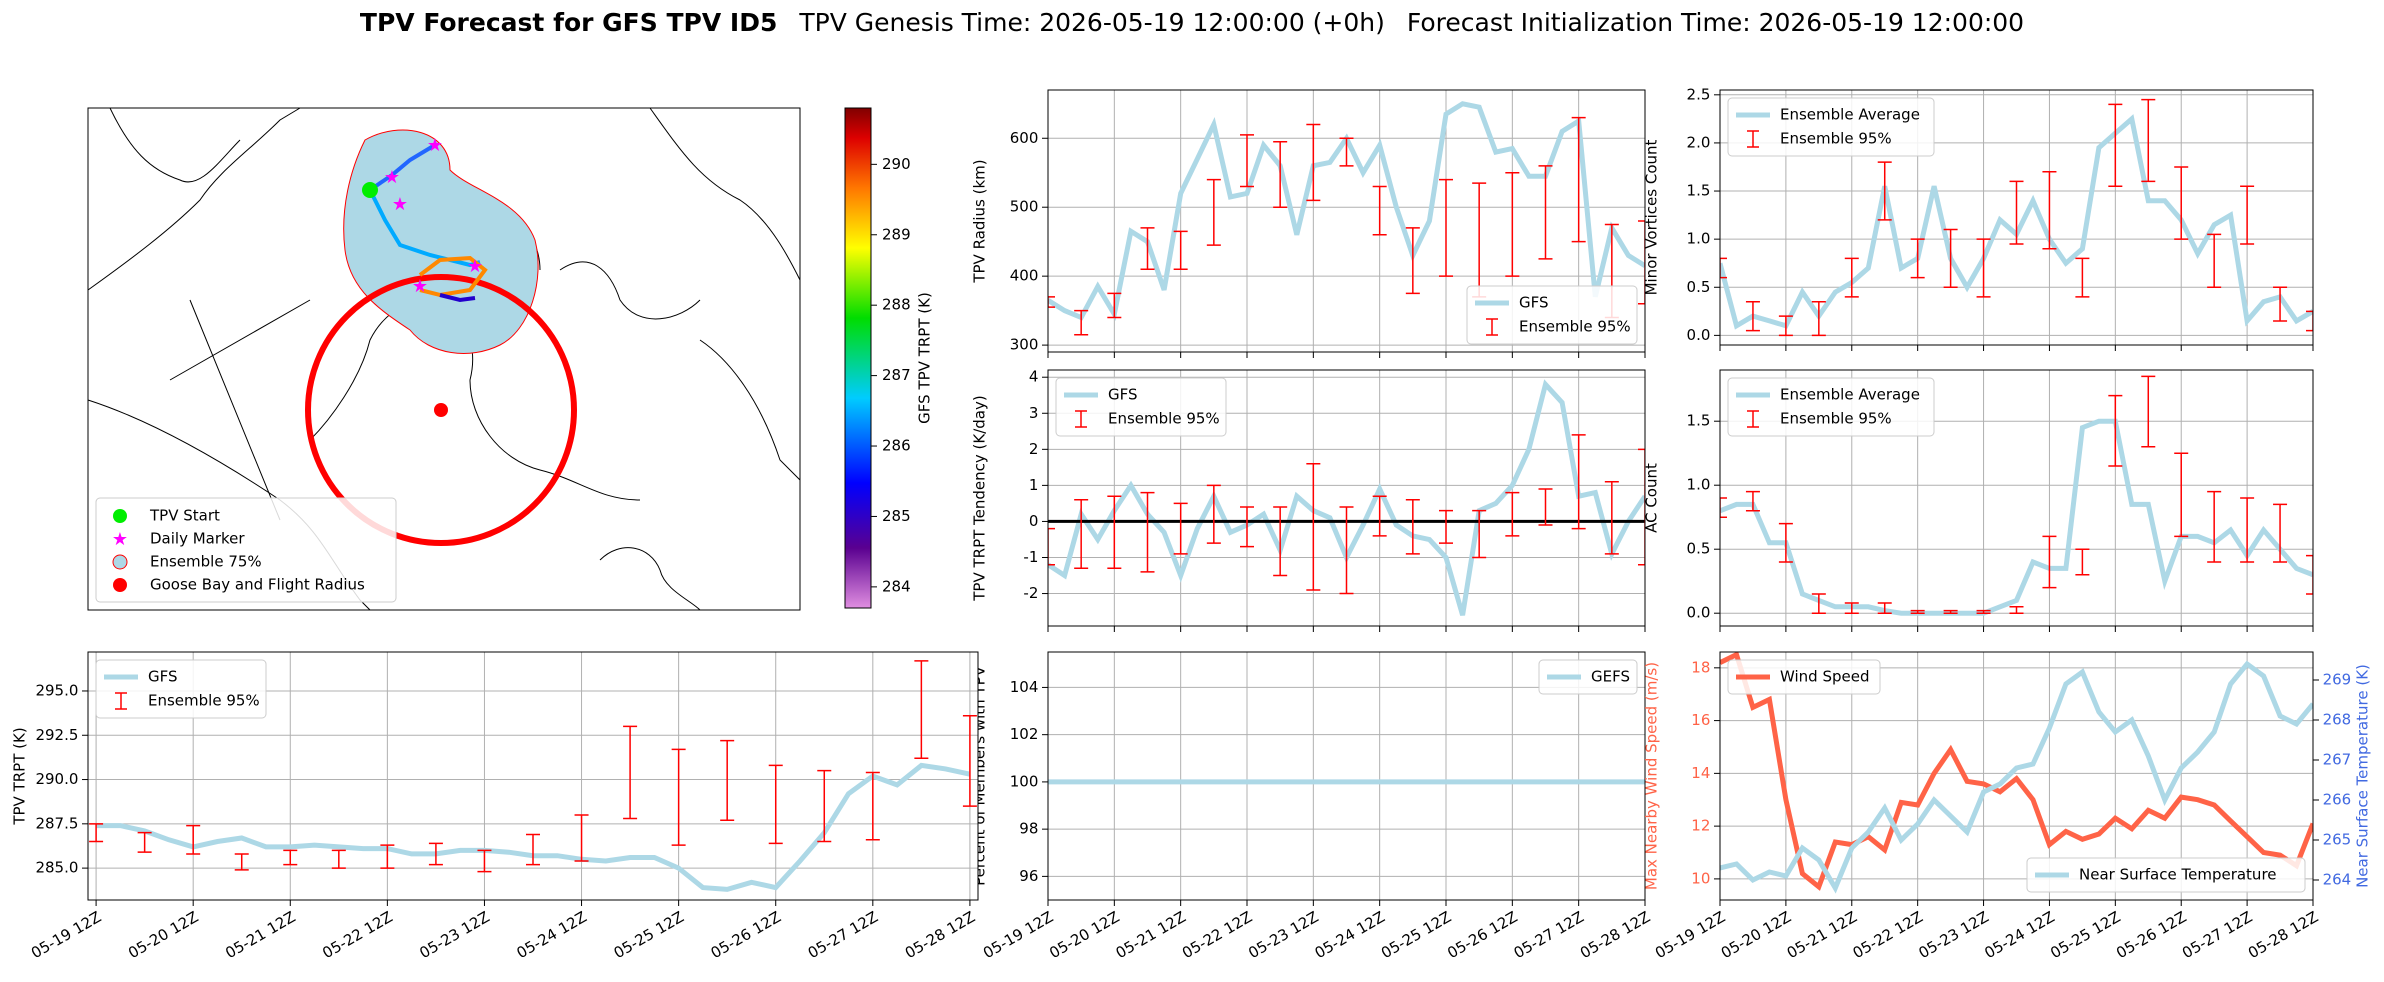 This screenshot has width=2384, height=982. I want to click on legend-label: Ensemble Average, so click(1850, 395).